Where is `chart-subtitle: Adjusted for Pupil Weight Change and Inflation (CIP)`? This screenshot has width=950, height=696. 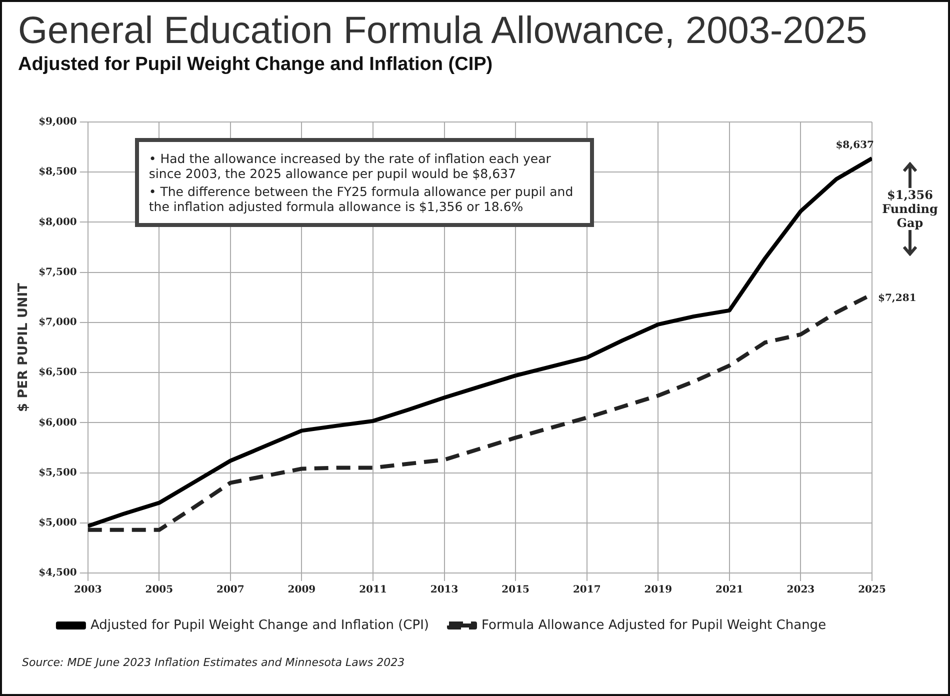
chart-subtitle: Adjusted for Pupil Weight Change and Inflation (CIP) is located at coordinates (255, 65).